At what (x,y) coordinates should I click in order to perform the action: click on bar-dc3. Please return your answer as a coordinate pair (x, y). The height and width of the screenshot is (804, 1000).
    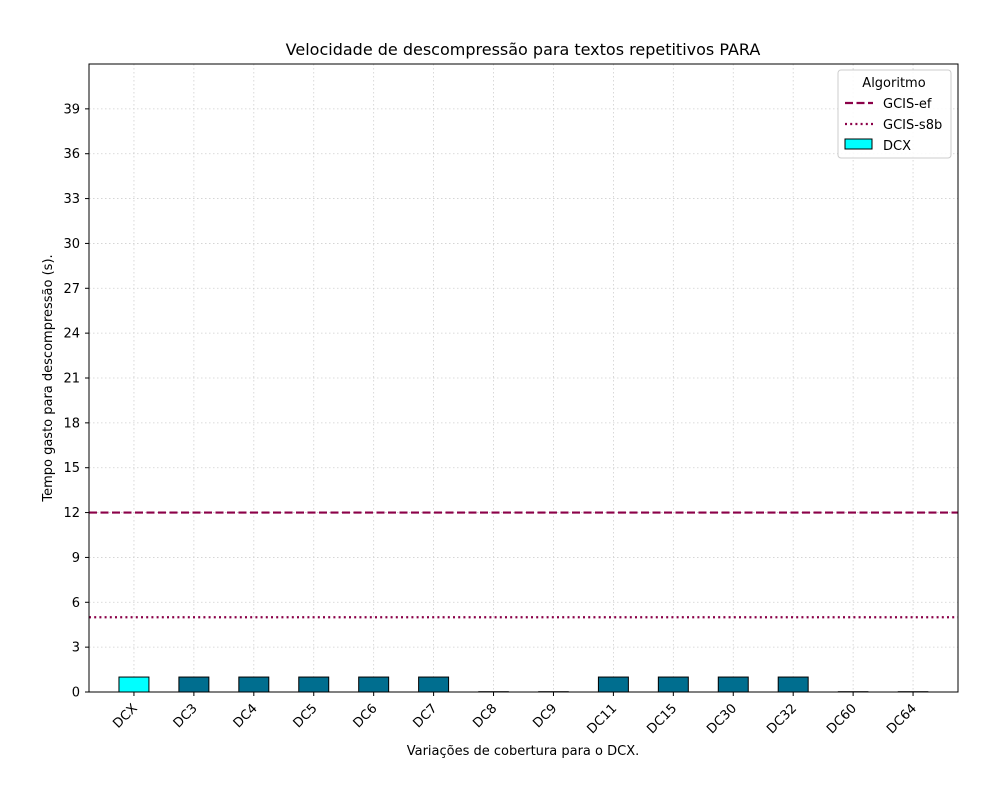
    Looking at the image, I should click on (194, 684).